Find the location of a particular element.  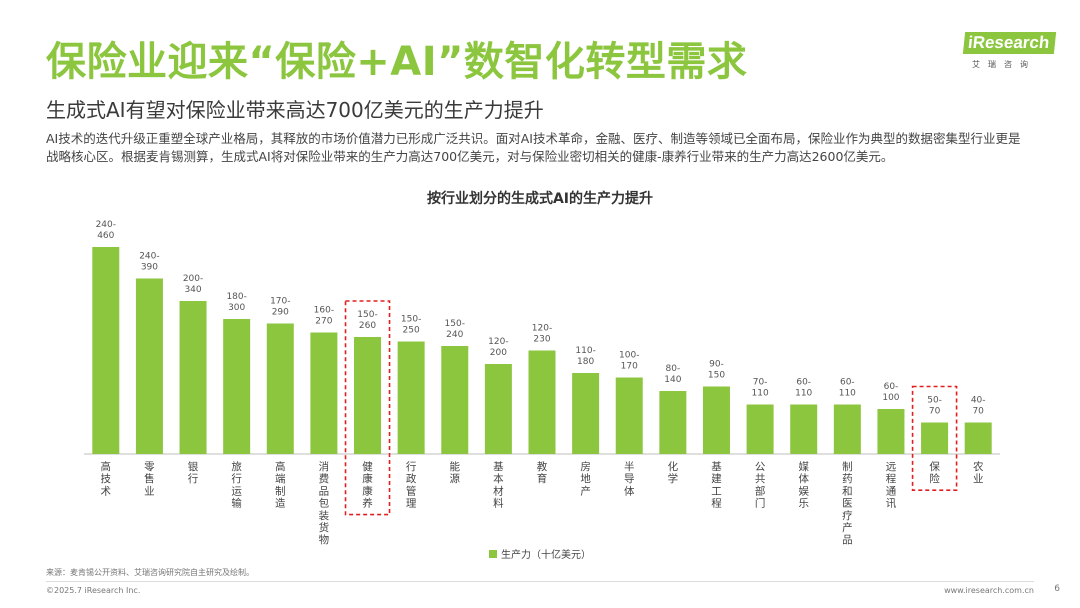

category-label-15: 公共部门 is located at coordinates (760, 485).